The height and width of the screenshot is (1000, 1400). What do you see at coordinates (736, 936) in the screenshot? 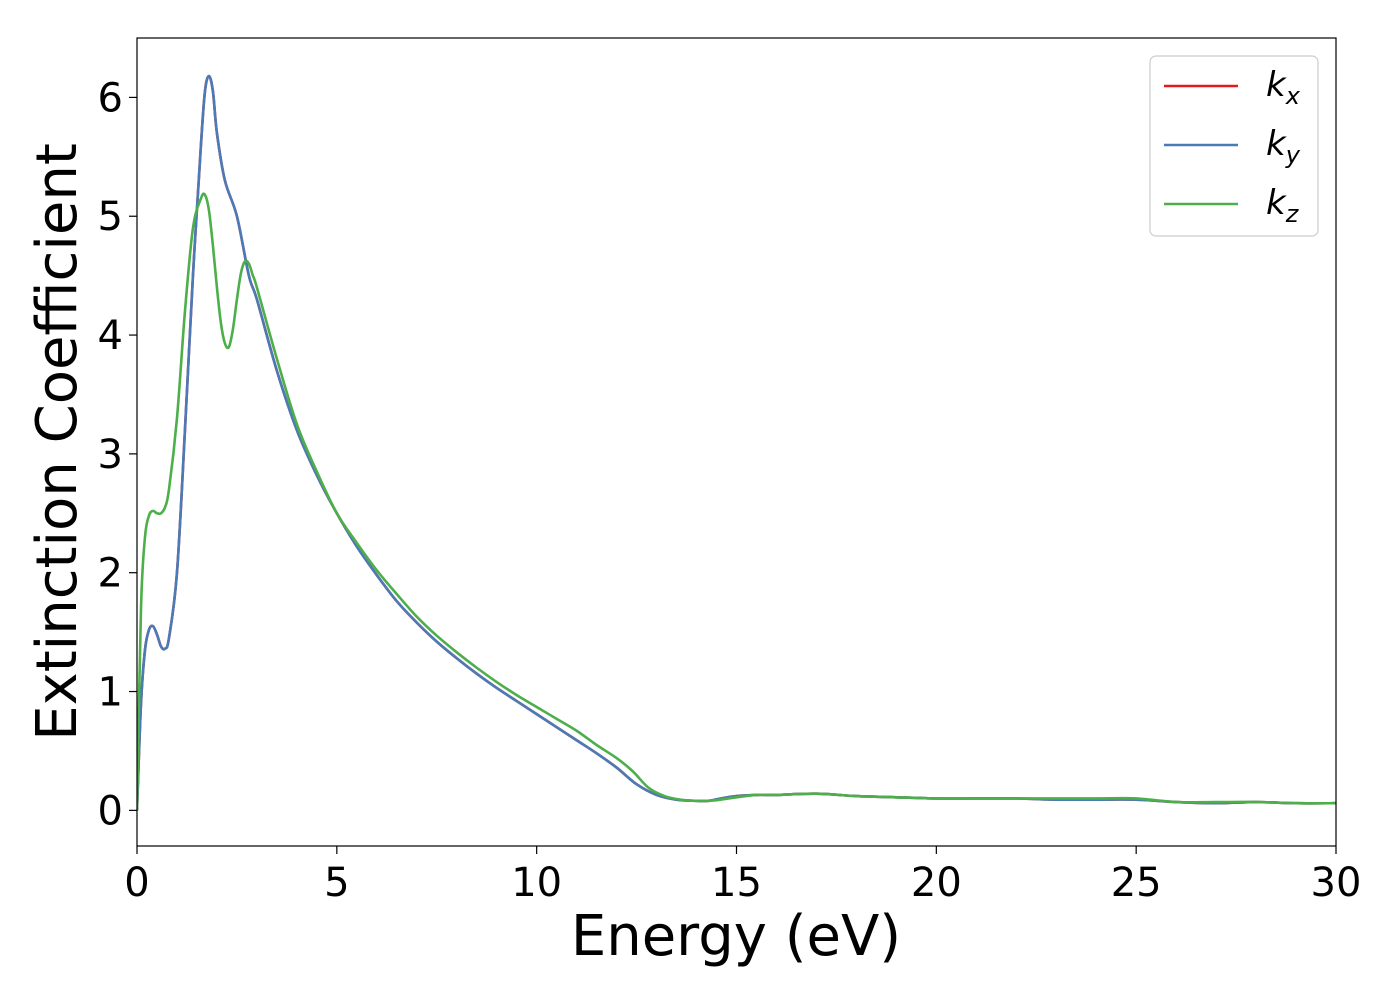
I see `x-axis-title: Energy (eV)` at bounding box center [736, 936].